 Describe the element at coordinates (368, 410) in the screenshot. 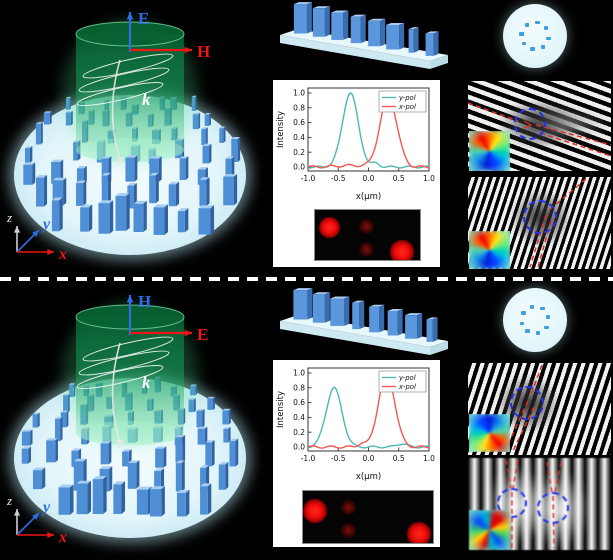

I see `series-x-pol` at that location.